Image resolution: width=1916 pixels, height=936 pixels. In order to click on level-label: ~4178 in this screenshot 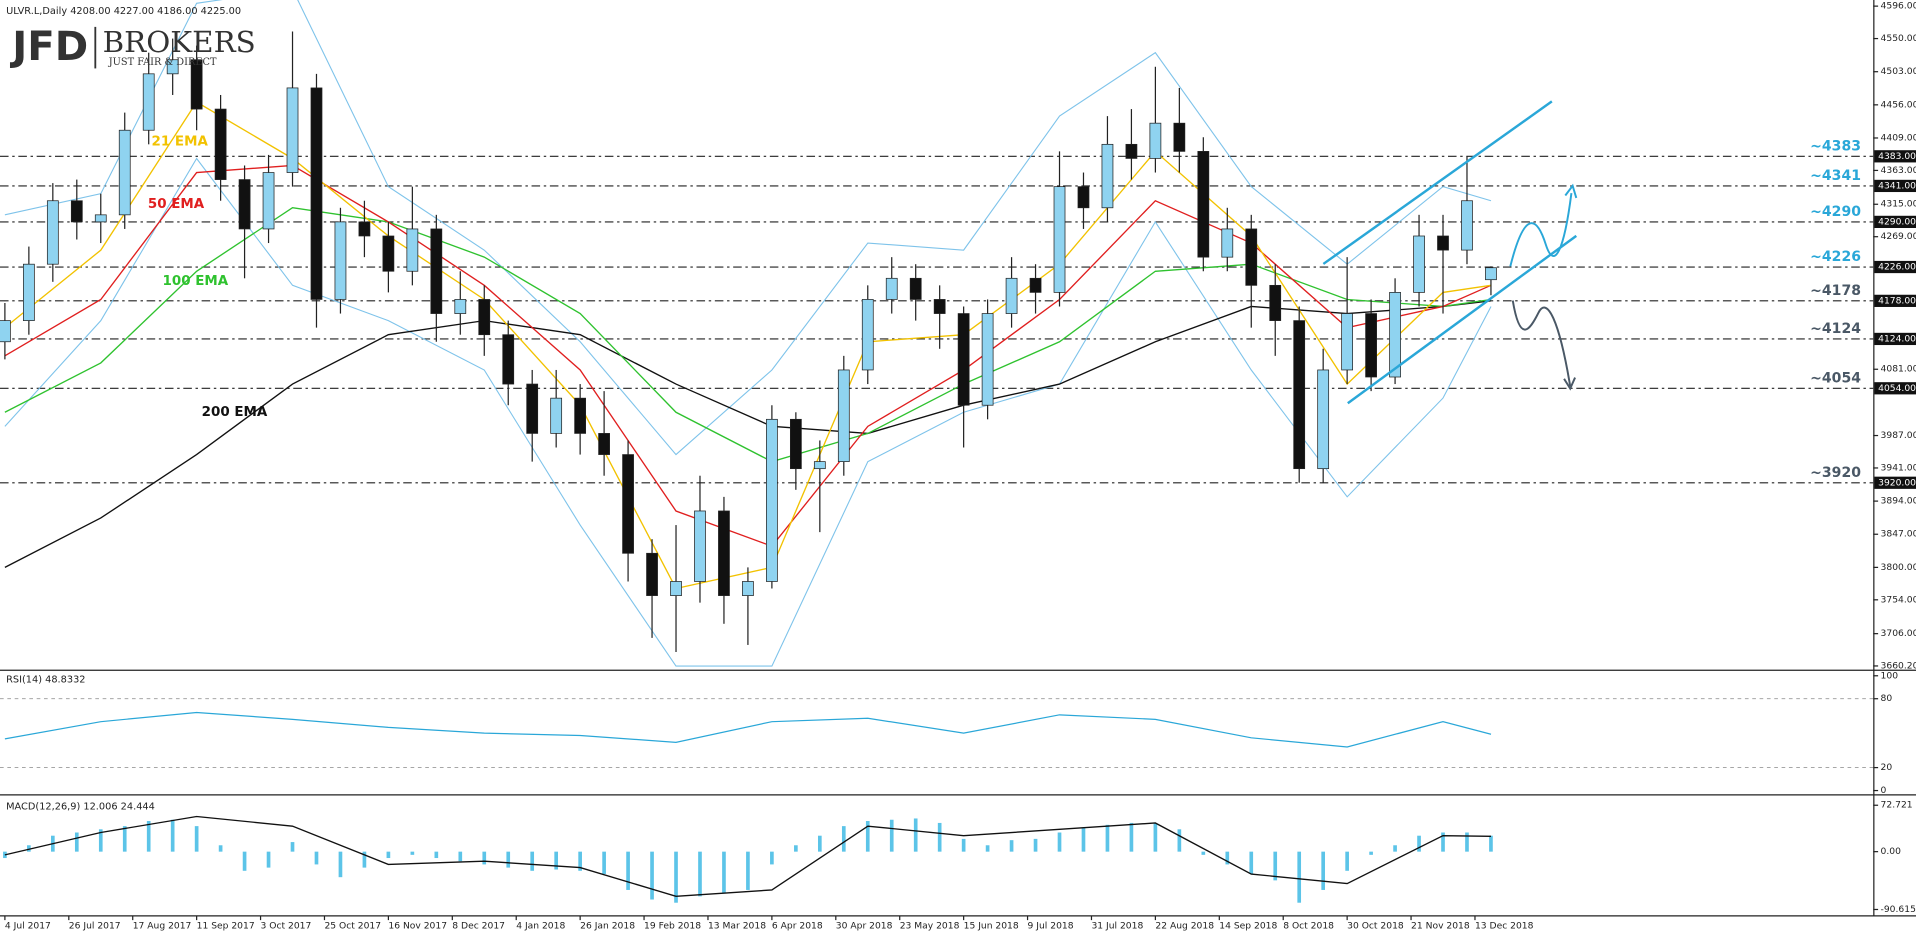, I will do `click(1835, 291)`.